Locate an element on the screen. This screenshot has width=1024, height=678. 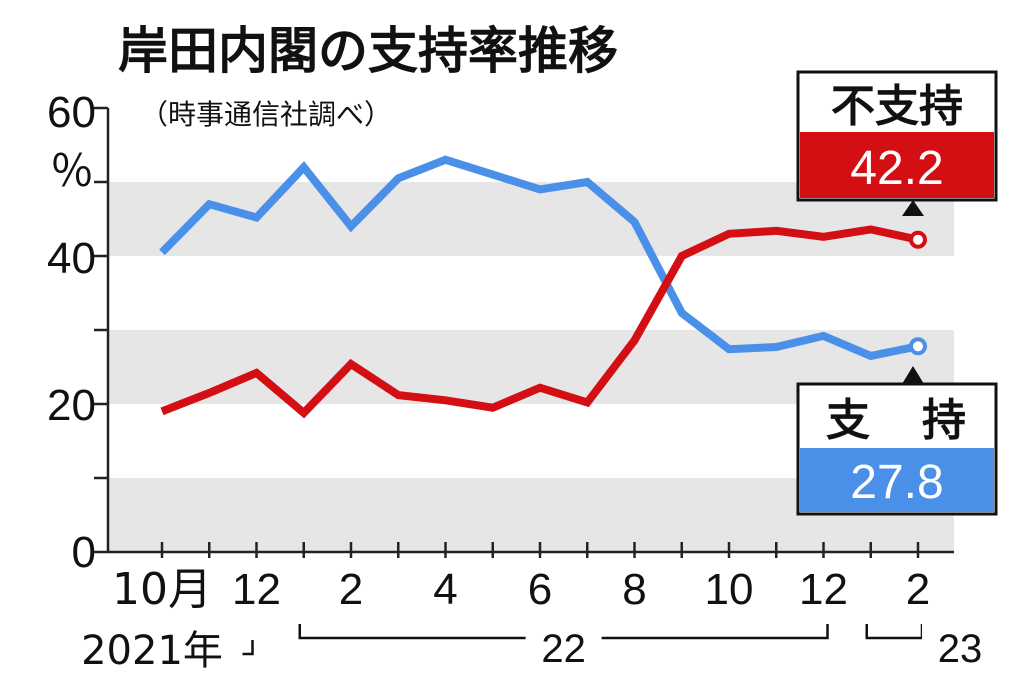
x-tick-label: 10月 is located at coordinates (162, 589).